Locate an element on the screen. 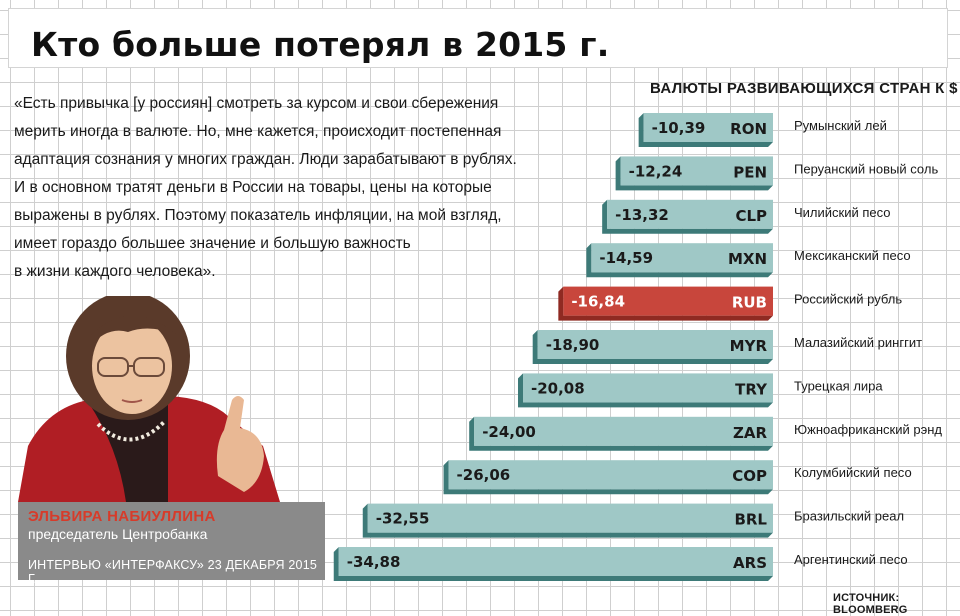 The height and width of the screenshot is (616, 960). currency-code-zar: ZAR is located at coordinates (750, 433).